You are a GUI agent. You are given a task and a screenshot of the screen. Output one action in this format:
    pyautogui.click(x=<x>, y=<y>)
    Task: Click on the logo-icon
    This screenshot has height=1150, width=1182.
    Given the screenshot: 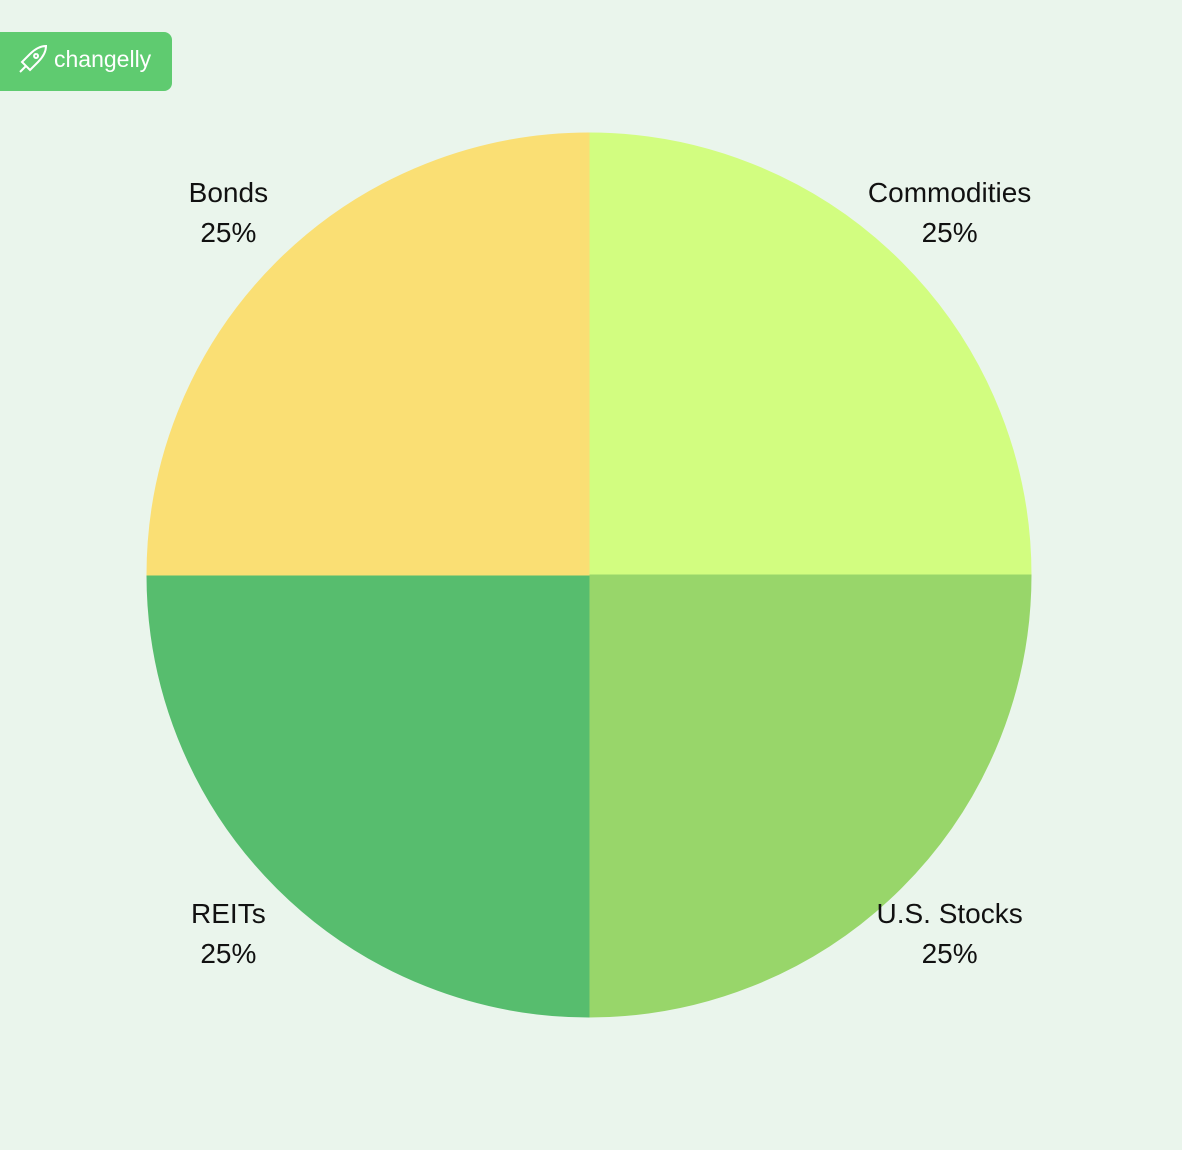 What is the action you would take?
    pyautogui.click(x=33, y=58)
    